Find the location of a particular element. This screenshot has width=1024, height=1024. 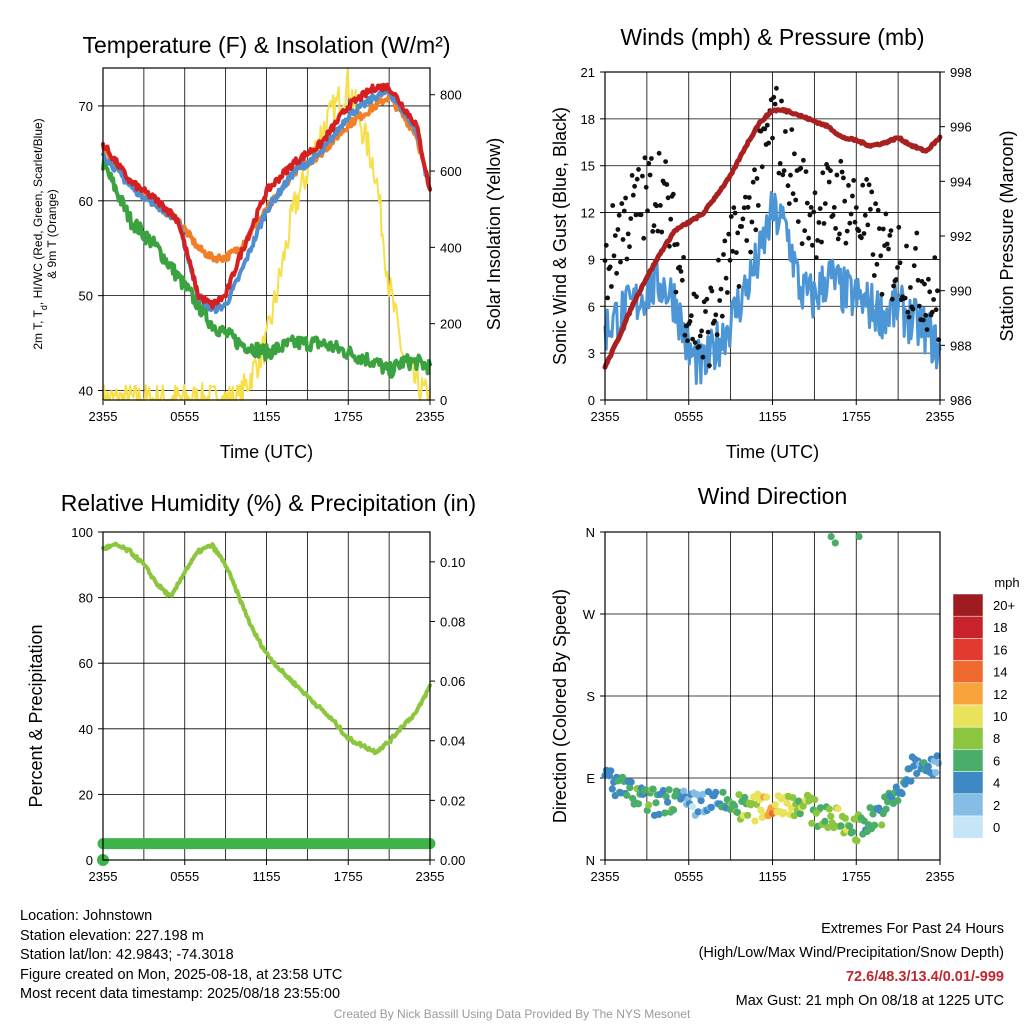

y-tick-label: 9 is located at coordinates (591, 259).